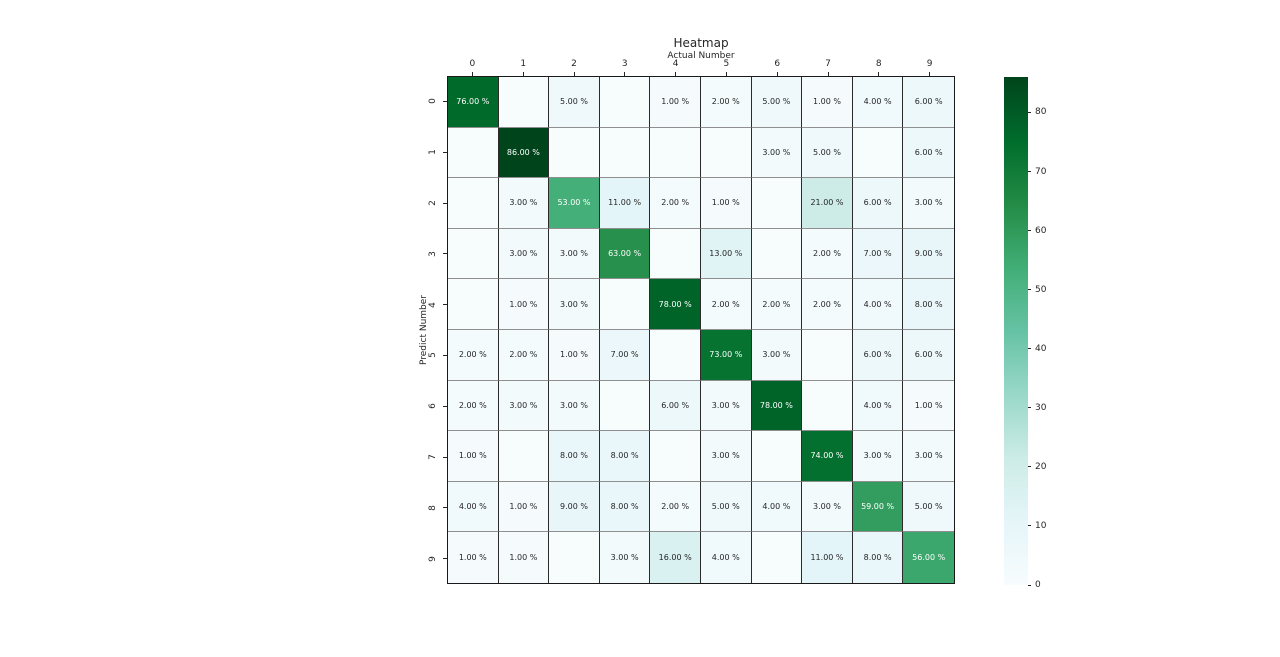 Image resolution: width=1280 pixels, height=657 pixels. Describe the element at coordinates (1041, 525) in the screenshot. I see `colorbar-tick-label: 10` at that location.